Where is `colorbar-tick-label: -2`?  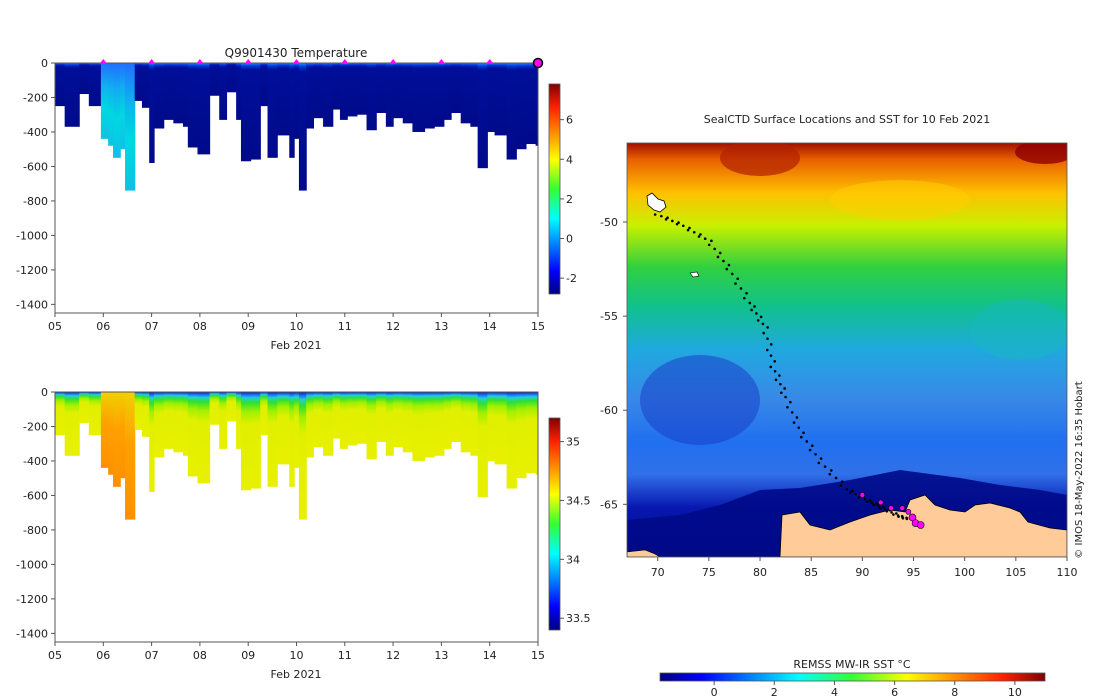
colorbar-tick-label: -2 is located at coordinates (571, 278).